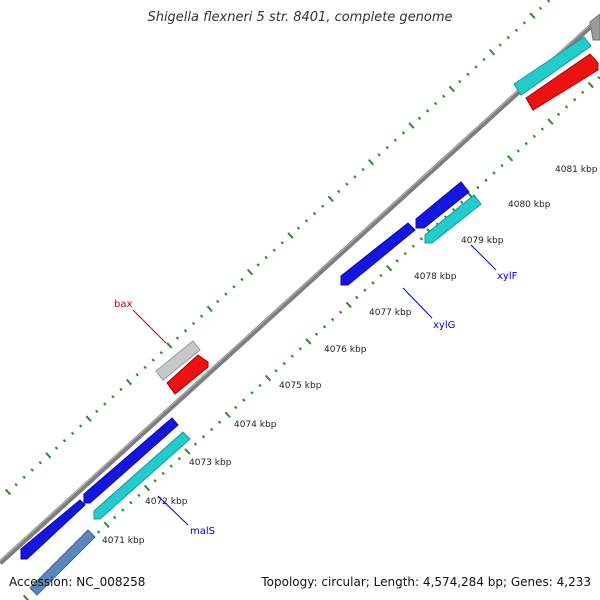 This screenshot has width=600, height=600. Describe the element at coordinates (62, 562) in the screenshot. I see `feature-arrow-steel` at that location.